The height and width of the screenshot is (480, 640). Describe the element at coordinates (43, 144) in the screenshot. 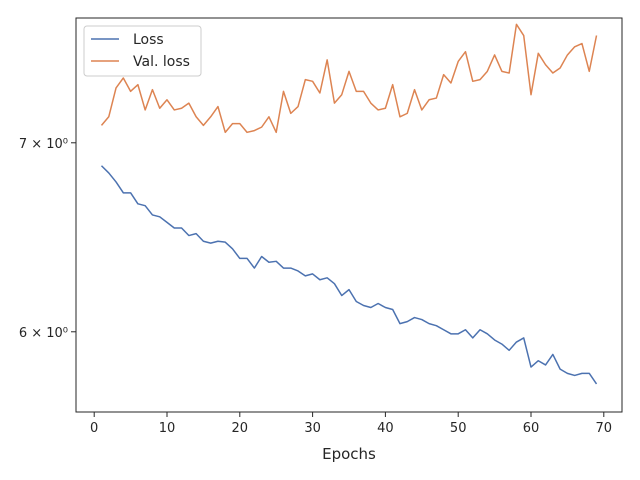

I see `y-tick-label: 7 × 10⁰` at that location.